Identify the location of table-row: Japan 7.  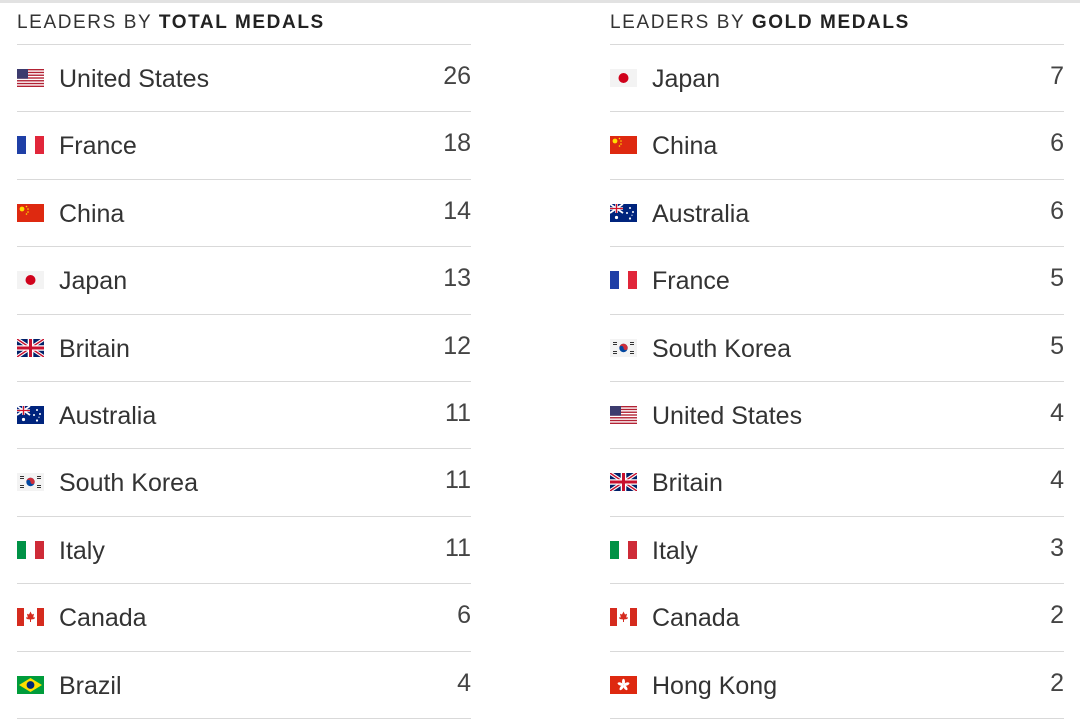
(837, 79).